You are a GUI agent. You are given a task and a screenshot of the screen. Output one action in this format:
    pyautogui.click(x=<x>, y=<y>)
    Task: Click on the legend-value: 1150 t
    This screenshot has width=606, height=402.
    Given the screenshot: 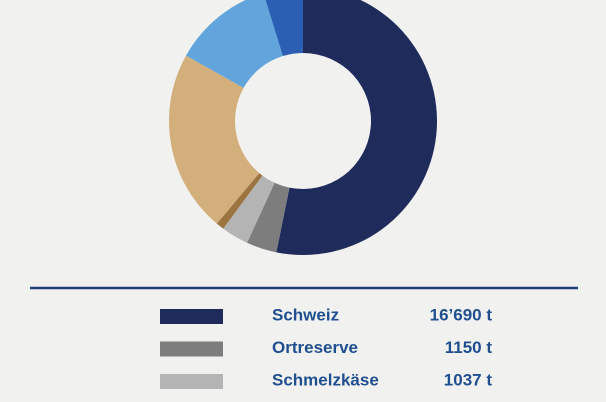 What is the action you would take?
    pyautogui.click(x=469, y=347)
    